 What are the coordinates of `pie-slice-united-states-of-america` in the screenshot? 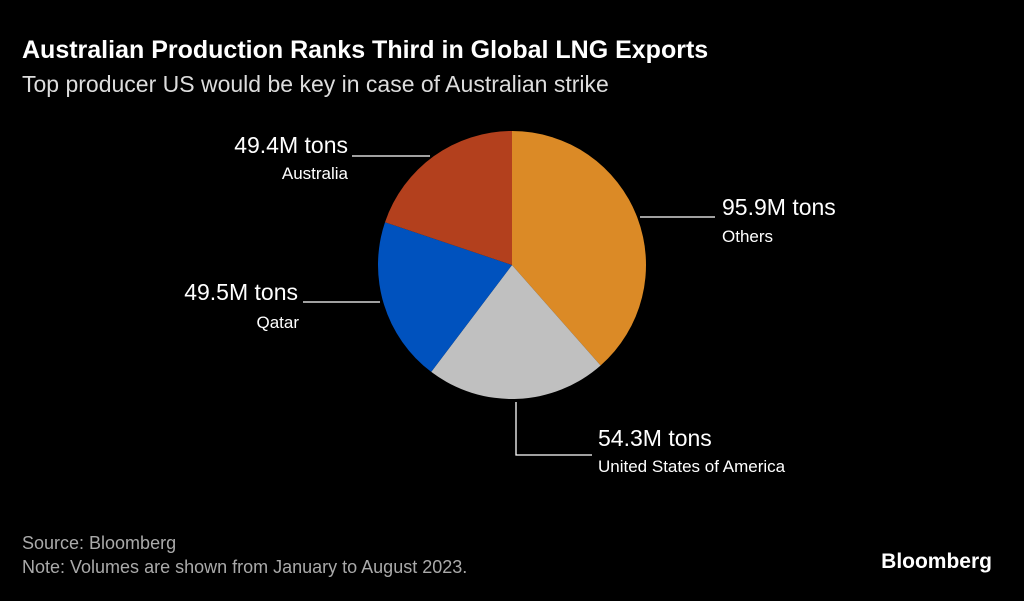 It's located at (516, 332).